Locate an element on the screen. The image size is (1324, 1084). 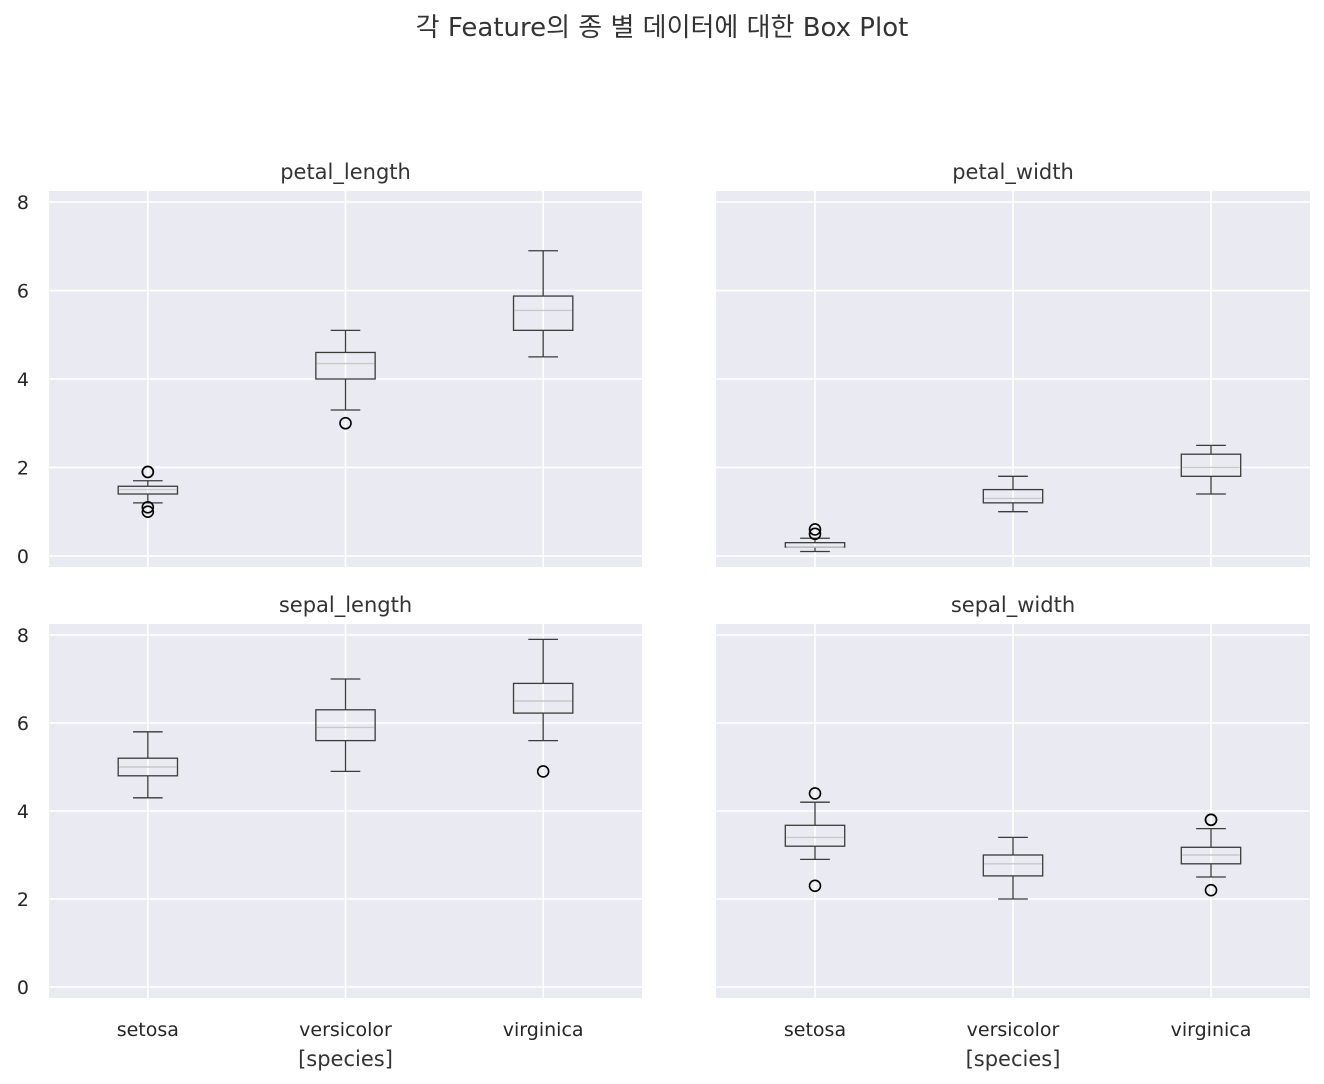
subplot-title: sepal_length is located at coordinates (345, 605).